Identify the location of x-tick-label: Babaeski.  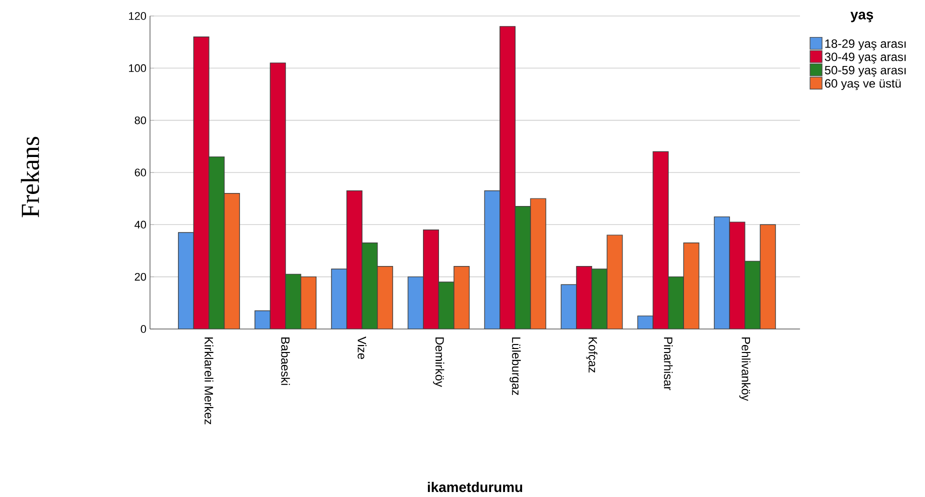
(285, 361).